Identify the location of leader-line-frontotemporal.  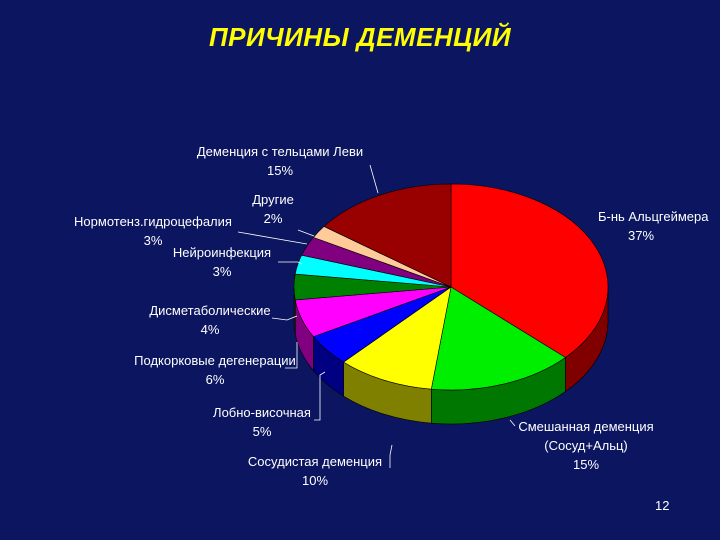
(320, 396).